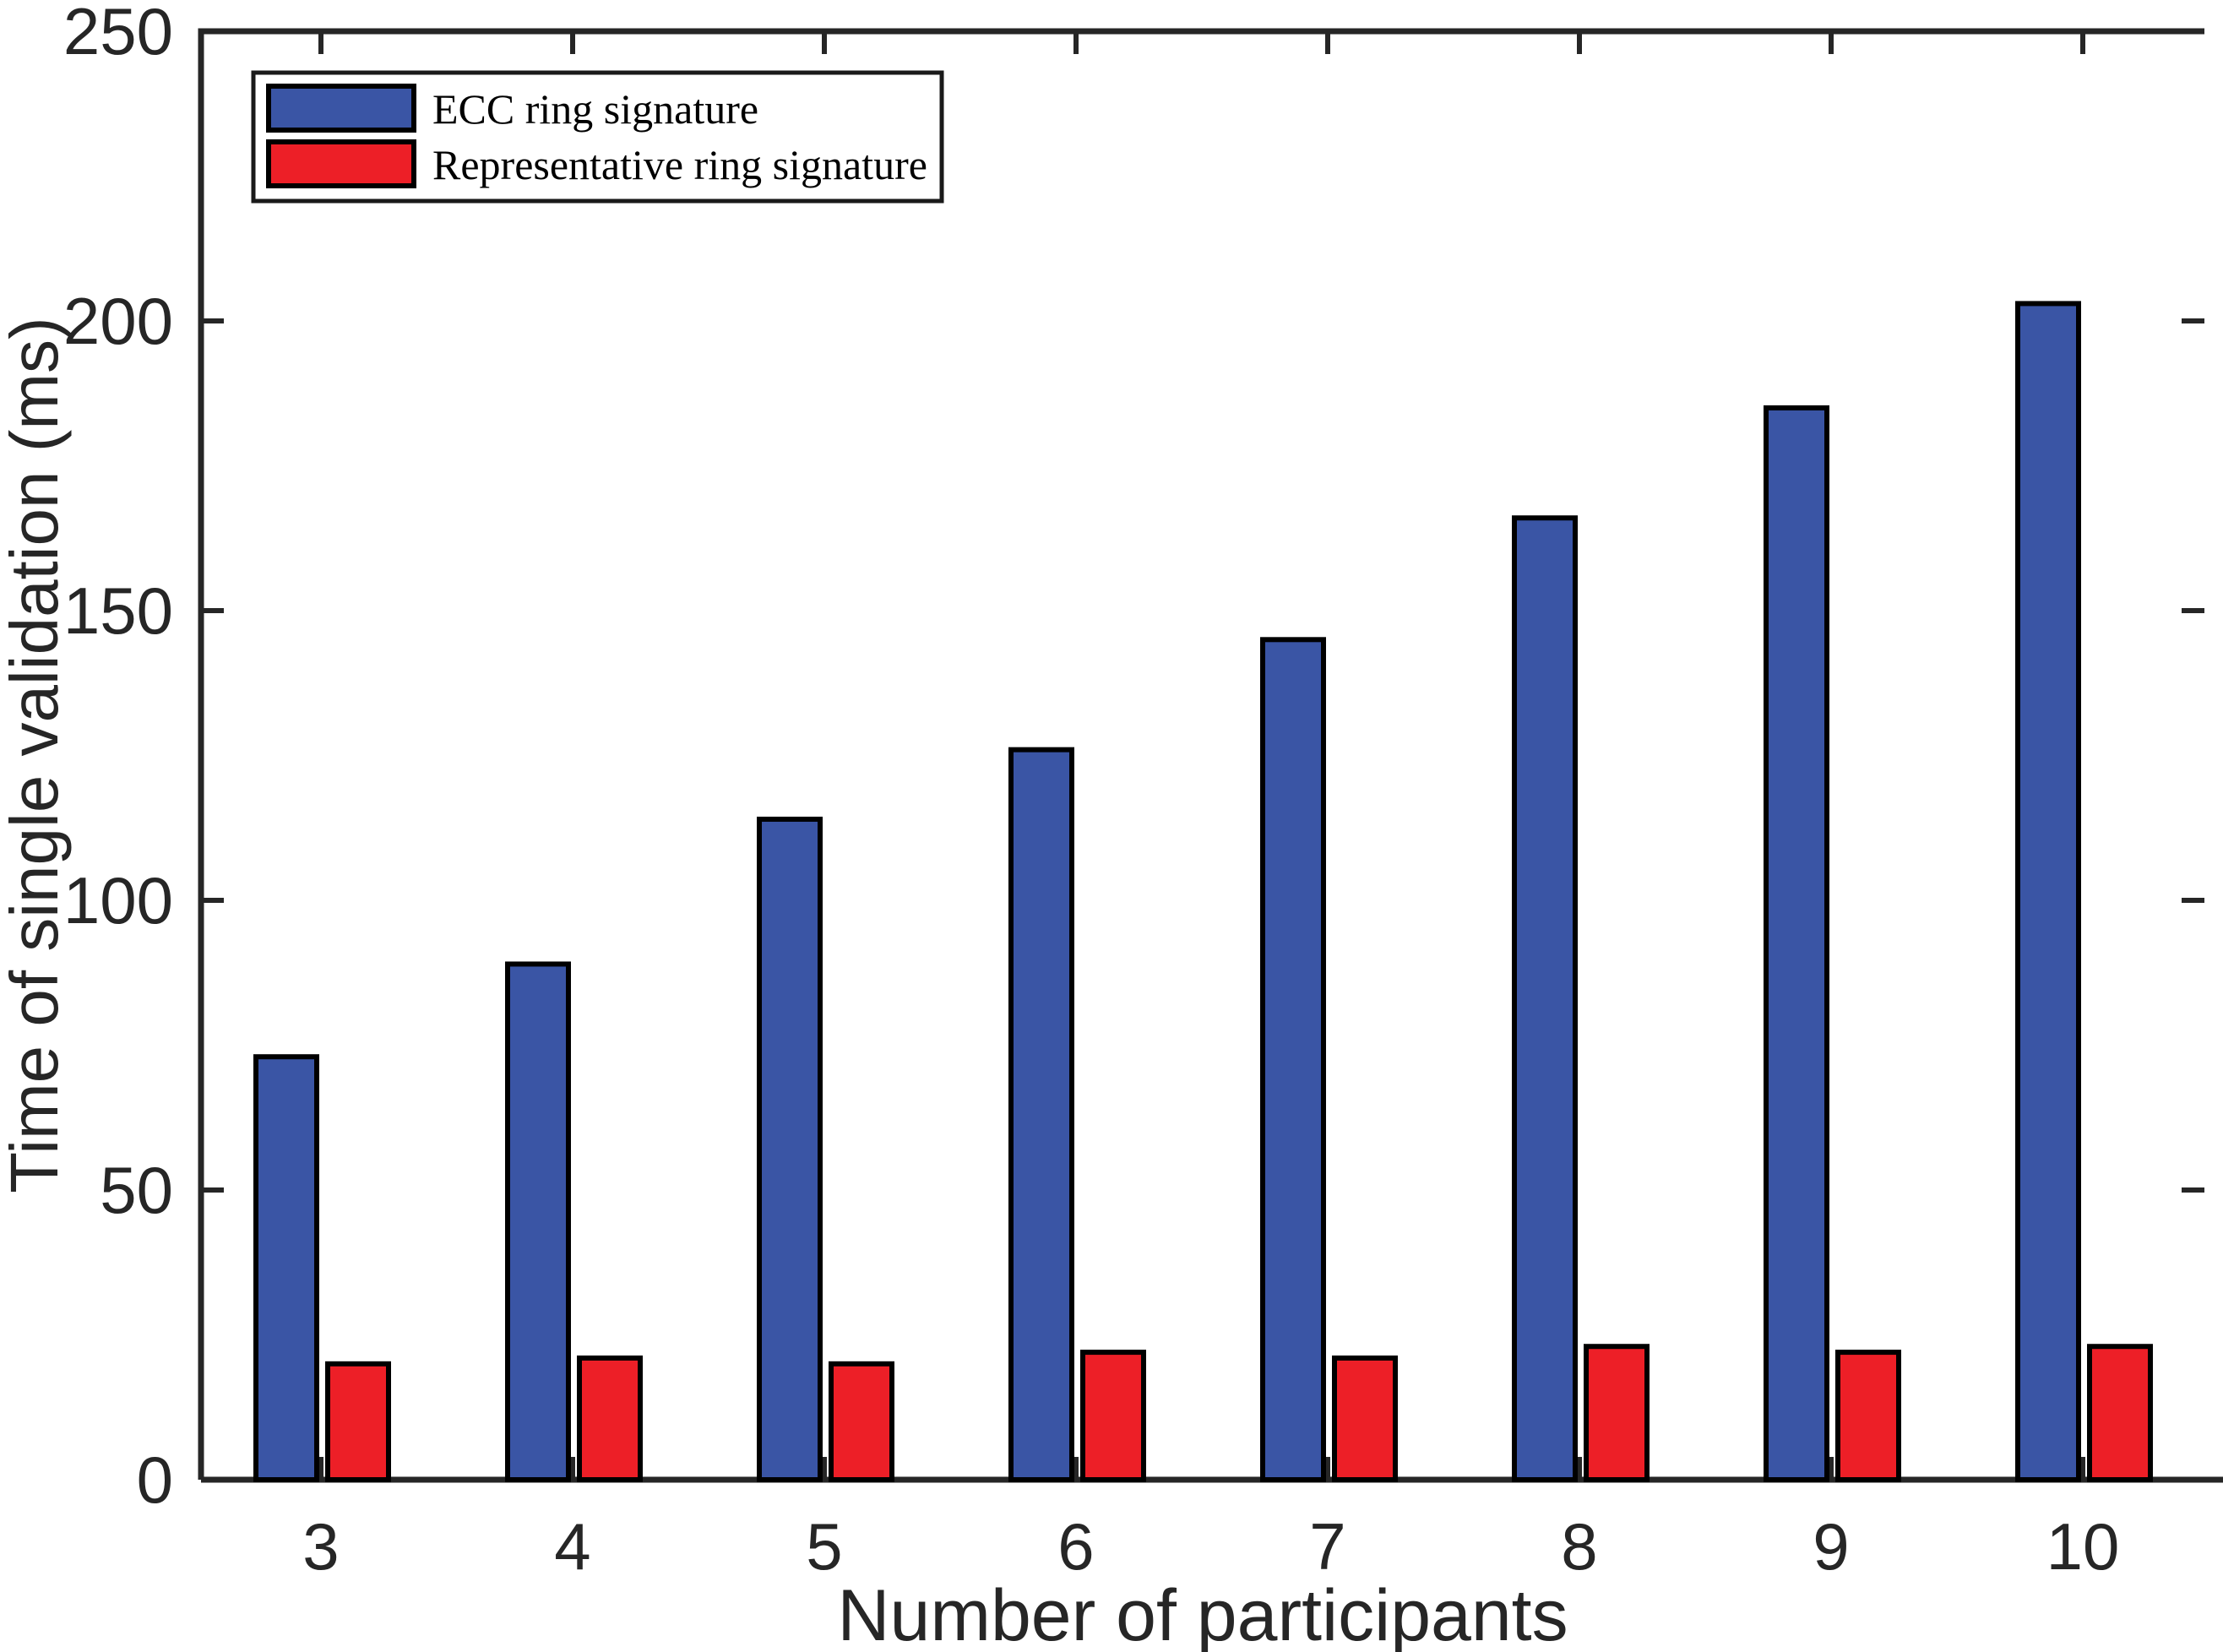 This screenshot has height=1652, width=2223. I want to click on y-axis-title: Time of single validation (ms), so click(36, 755).